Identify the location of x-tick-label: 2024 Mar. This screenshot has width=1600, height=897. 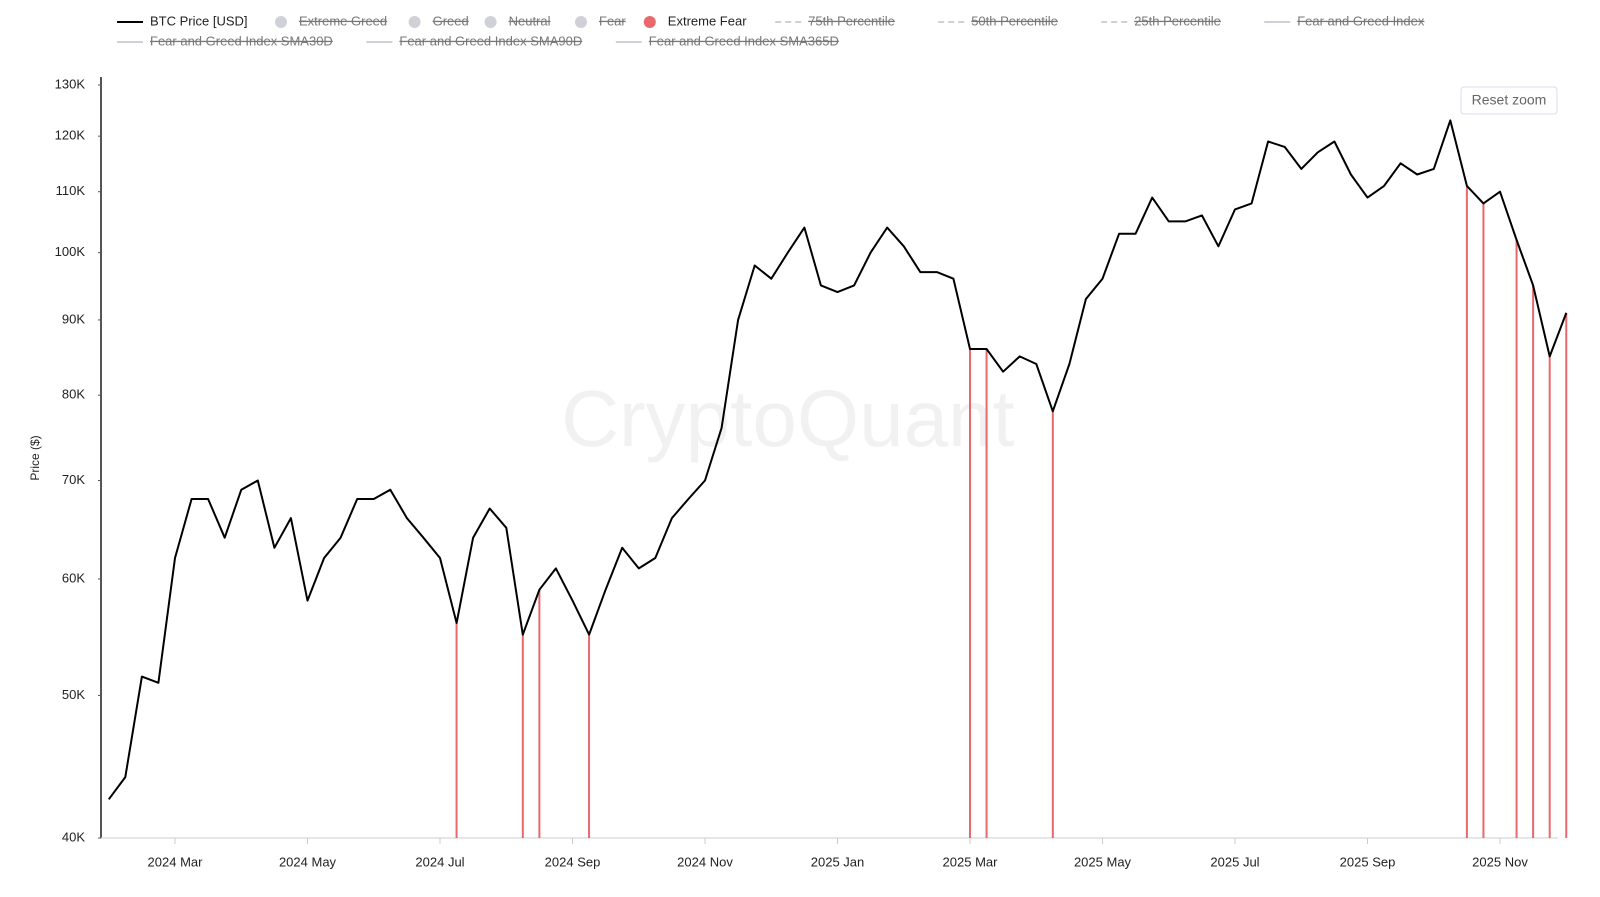
(176, 861).